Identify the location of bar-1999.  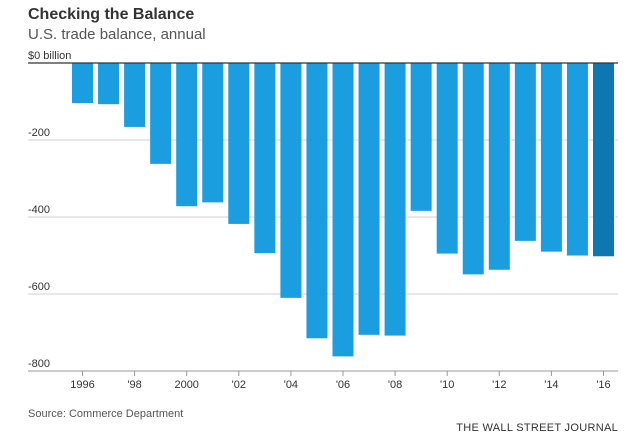
(161, 113).